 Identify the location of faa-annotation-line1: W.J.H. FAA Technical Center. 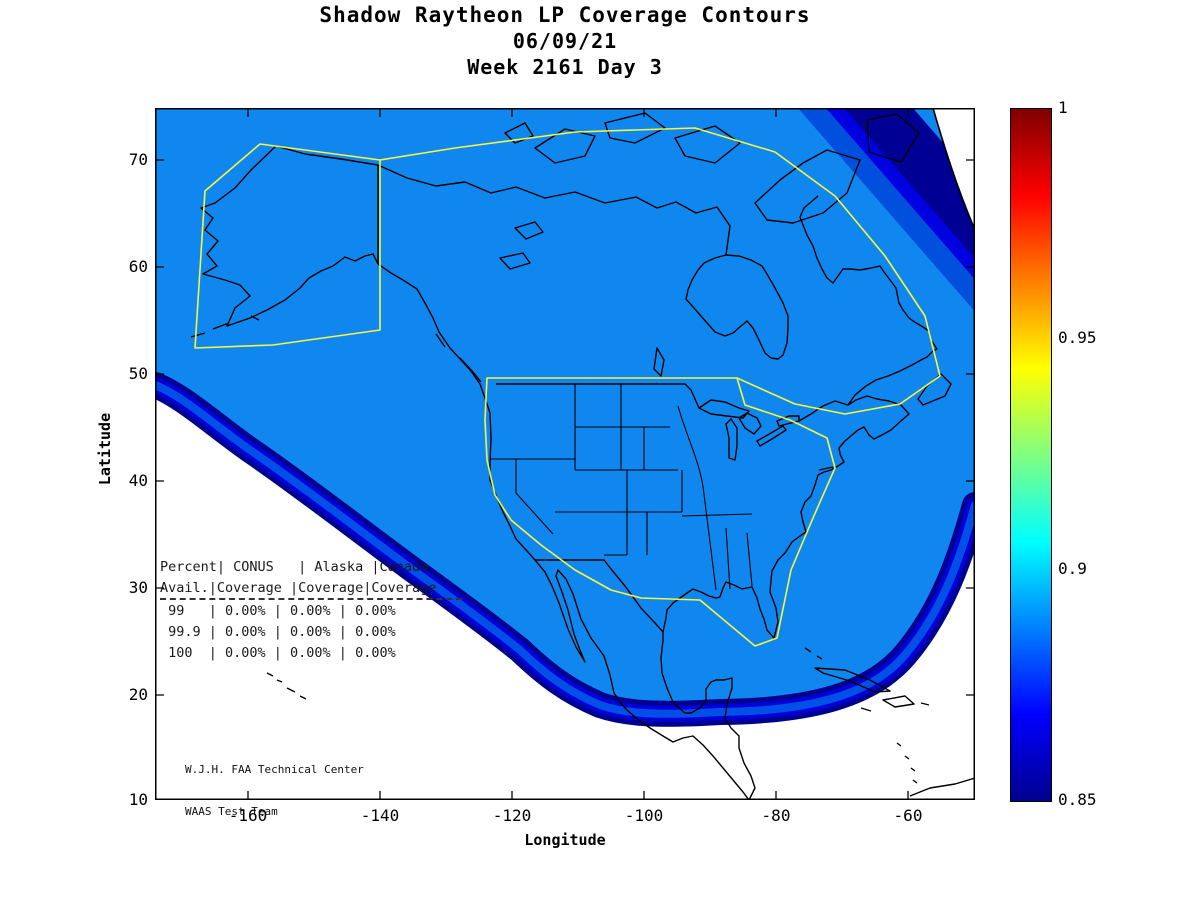
(274, 769).